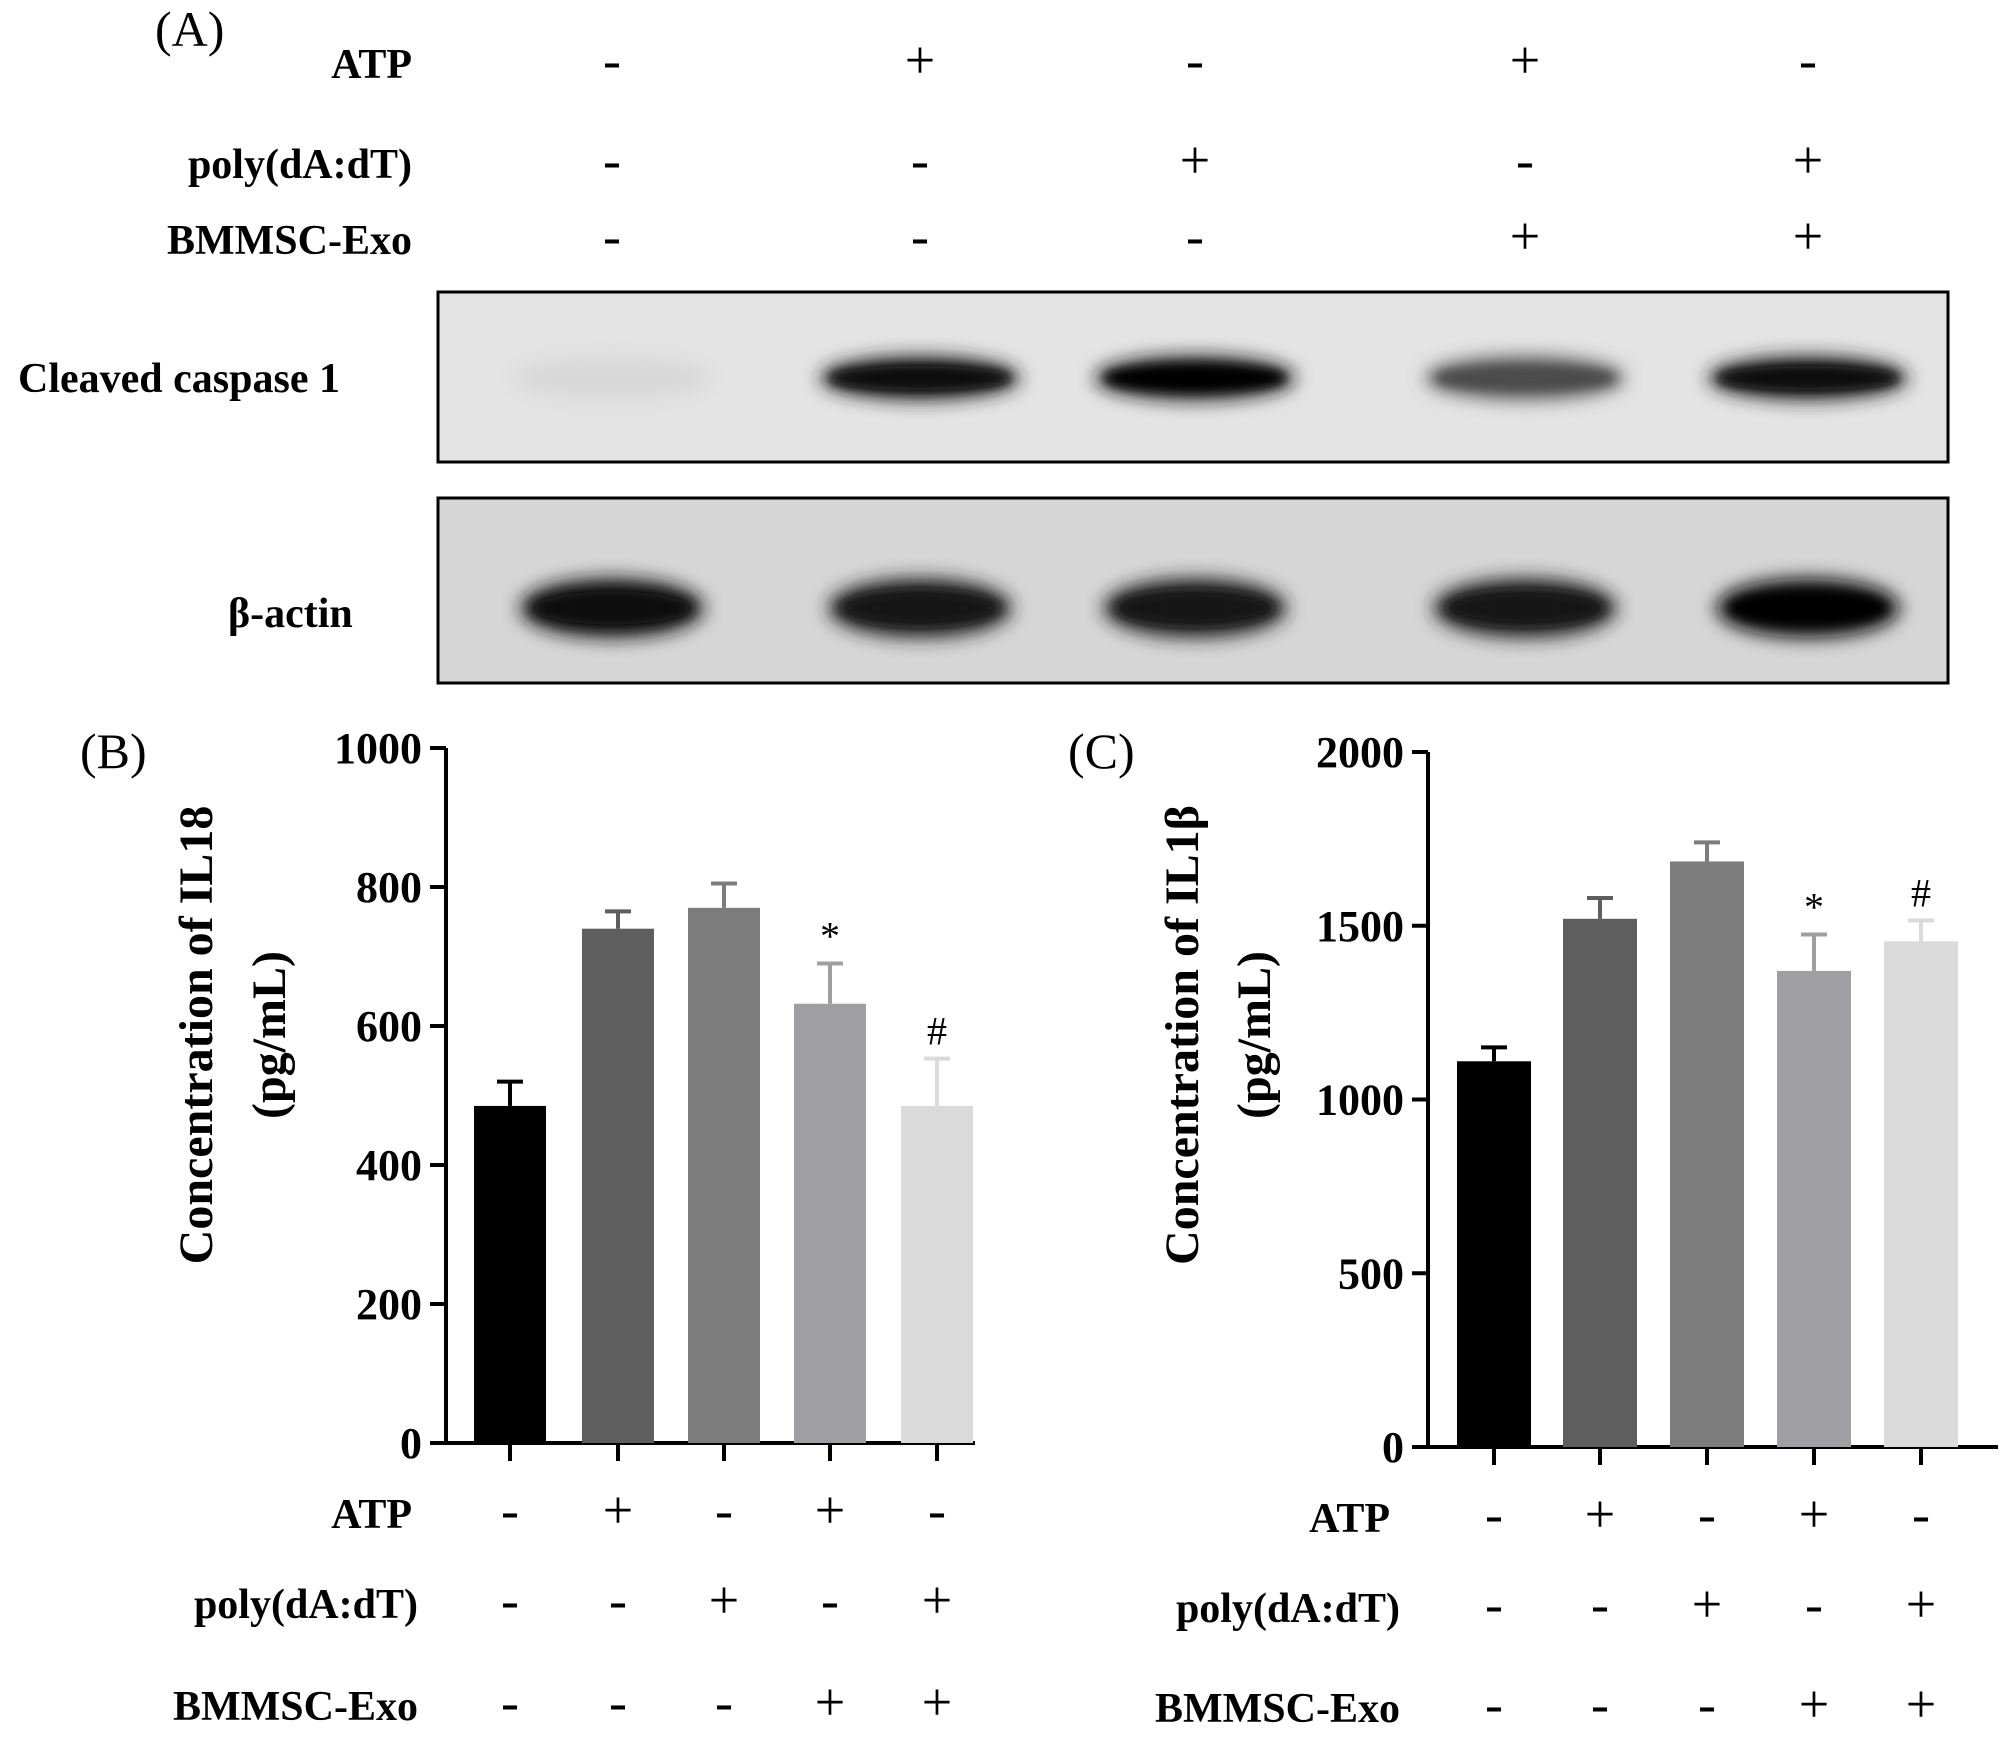 The height and width of the screenshot is (1751, 2000). Describe the element at coordinates (618, 1600) in the screenshot. I see `panel-b-sign-2-2: -` at that location.